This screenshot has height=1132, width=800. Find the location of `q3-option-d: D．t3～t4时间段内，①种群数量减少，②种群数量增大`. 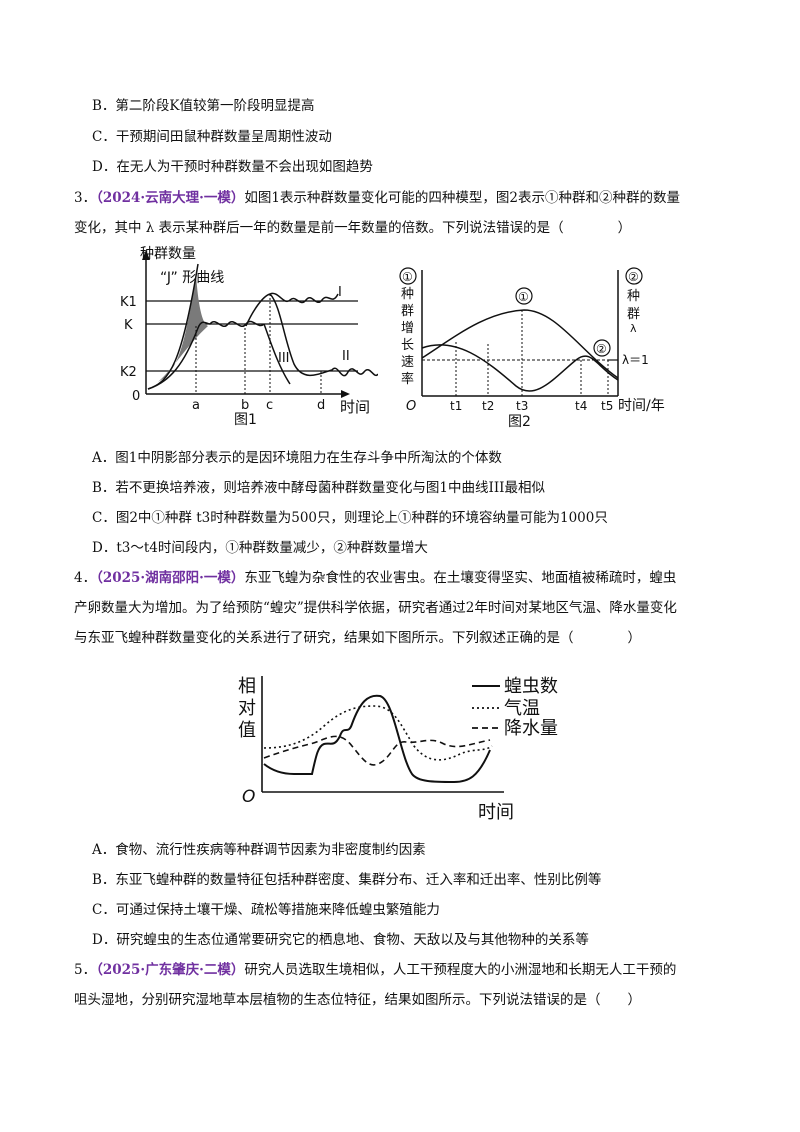

q3-option-d: D．t3～t4时间段内，①种群数量减少，②种群数量增大 is located at coordinates (260, 548).